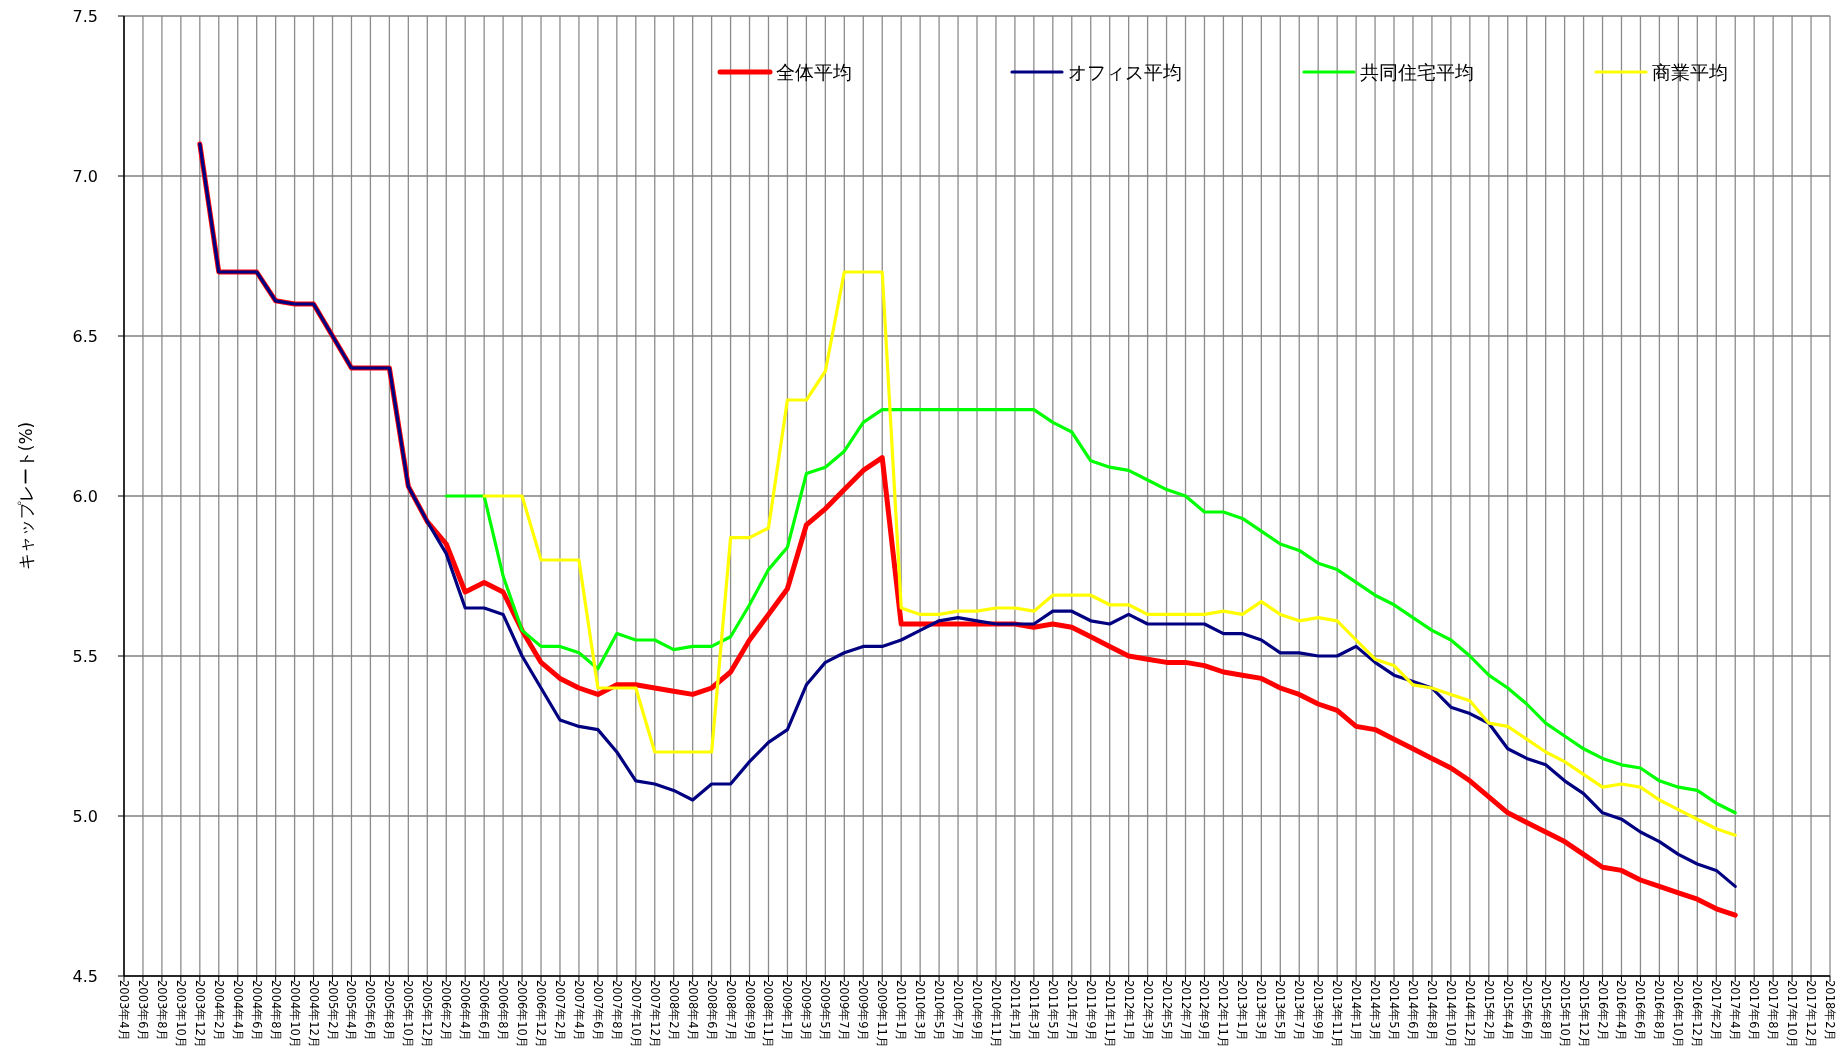  I want to click on x-tick-label: 2014年3月, so click(1375, 1010).